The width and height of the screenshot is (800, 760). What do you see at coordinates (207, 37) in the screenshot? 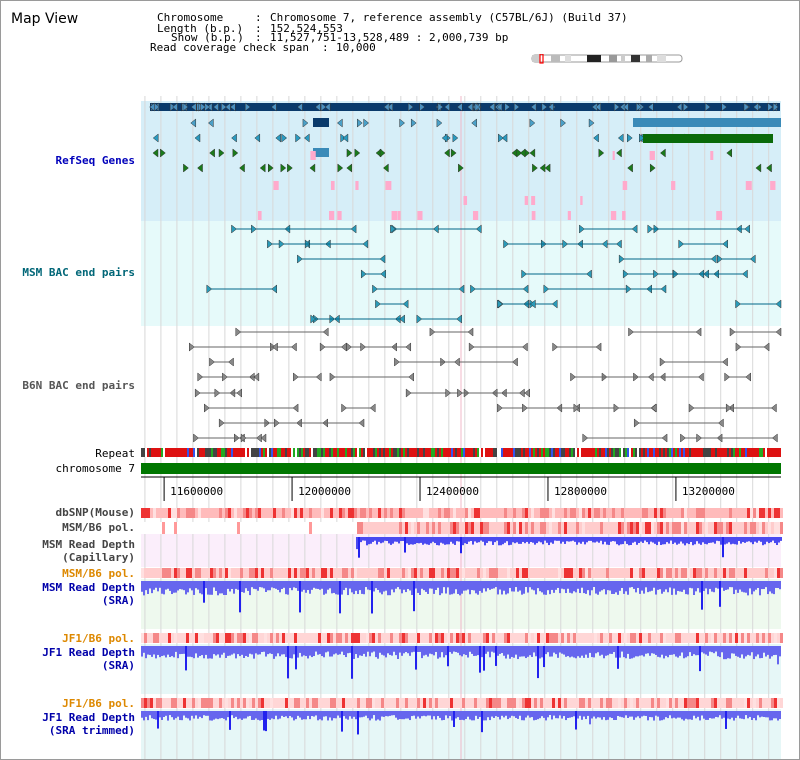
I see `show-label: Show (b.p.)` at bounding box center [207, 37].